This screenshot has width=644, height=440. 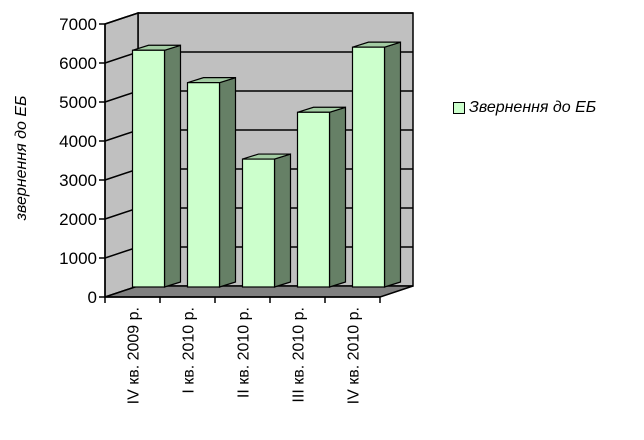 I want to click on y-tick-label: 0, so click(x=92, y=297).